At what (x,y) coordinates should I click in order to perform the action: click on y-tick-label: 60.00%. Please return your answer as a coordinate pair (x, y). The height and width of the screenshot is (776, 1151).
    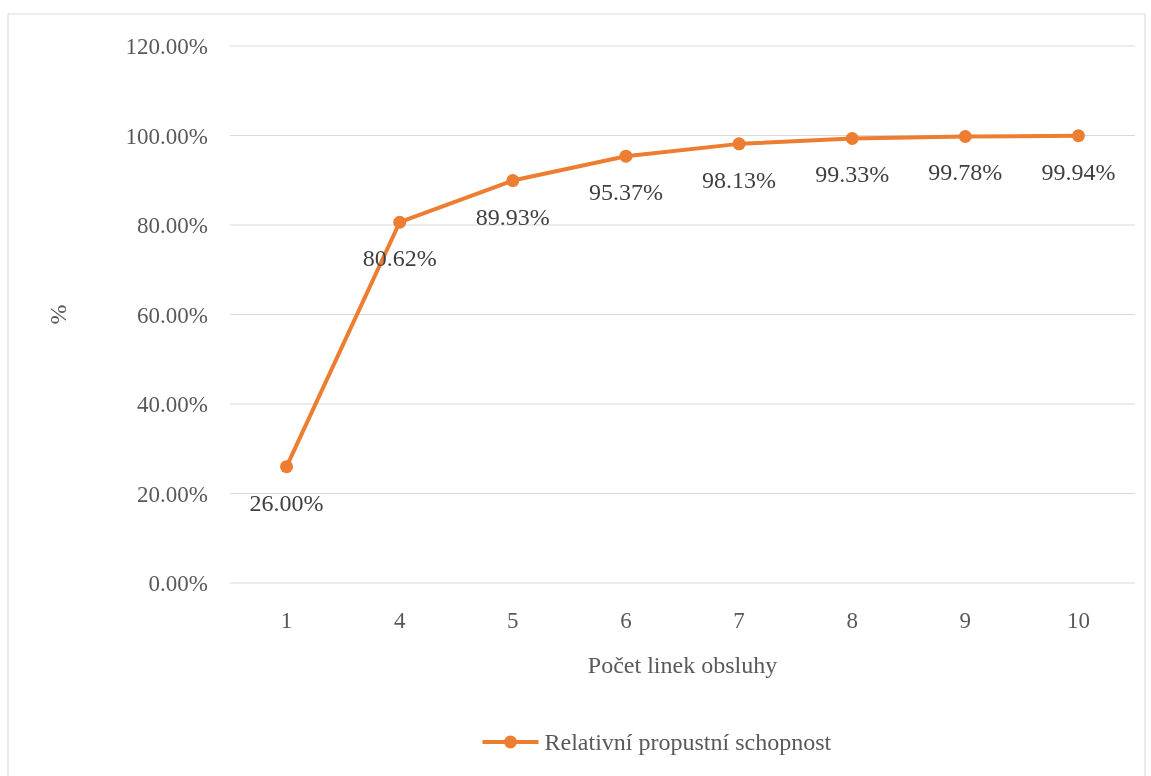
    Looking at the image, I should click on (172, 315).